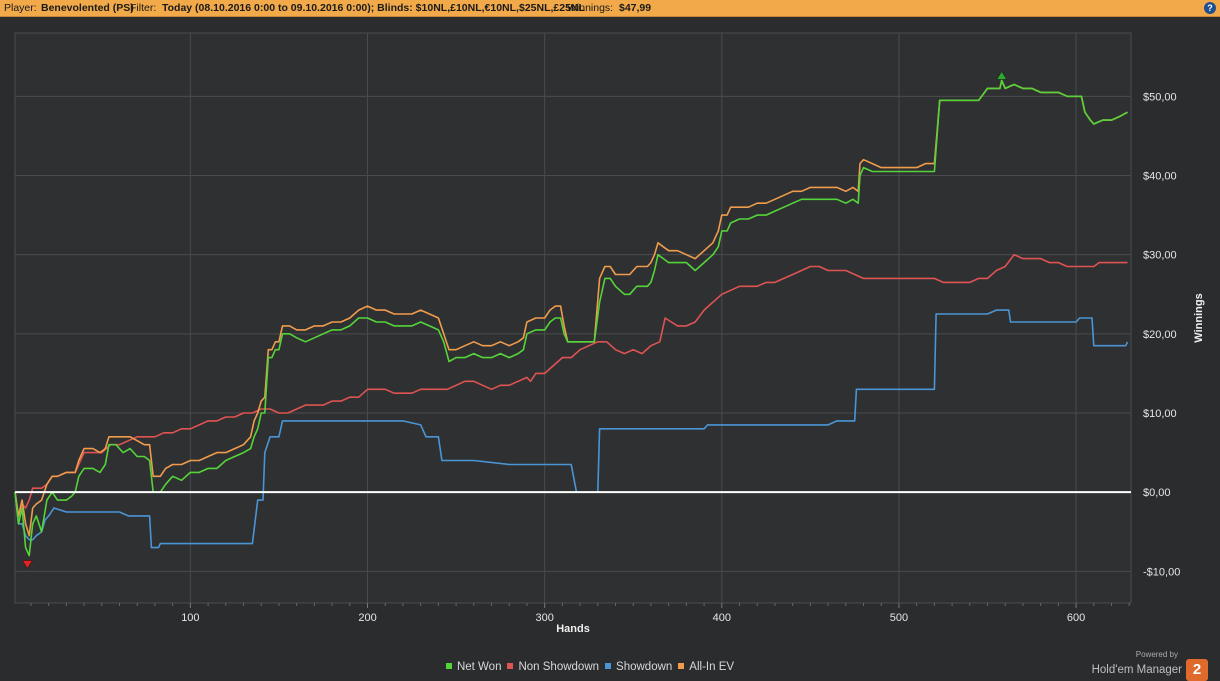 This screenshot has width=1220, height=681. Describe the element at coordinates (143, 8) in the screenshot. I see `filter-label: Filter:` at that location.